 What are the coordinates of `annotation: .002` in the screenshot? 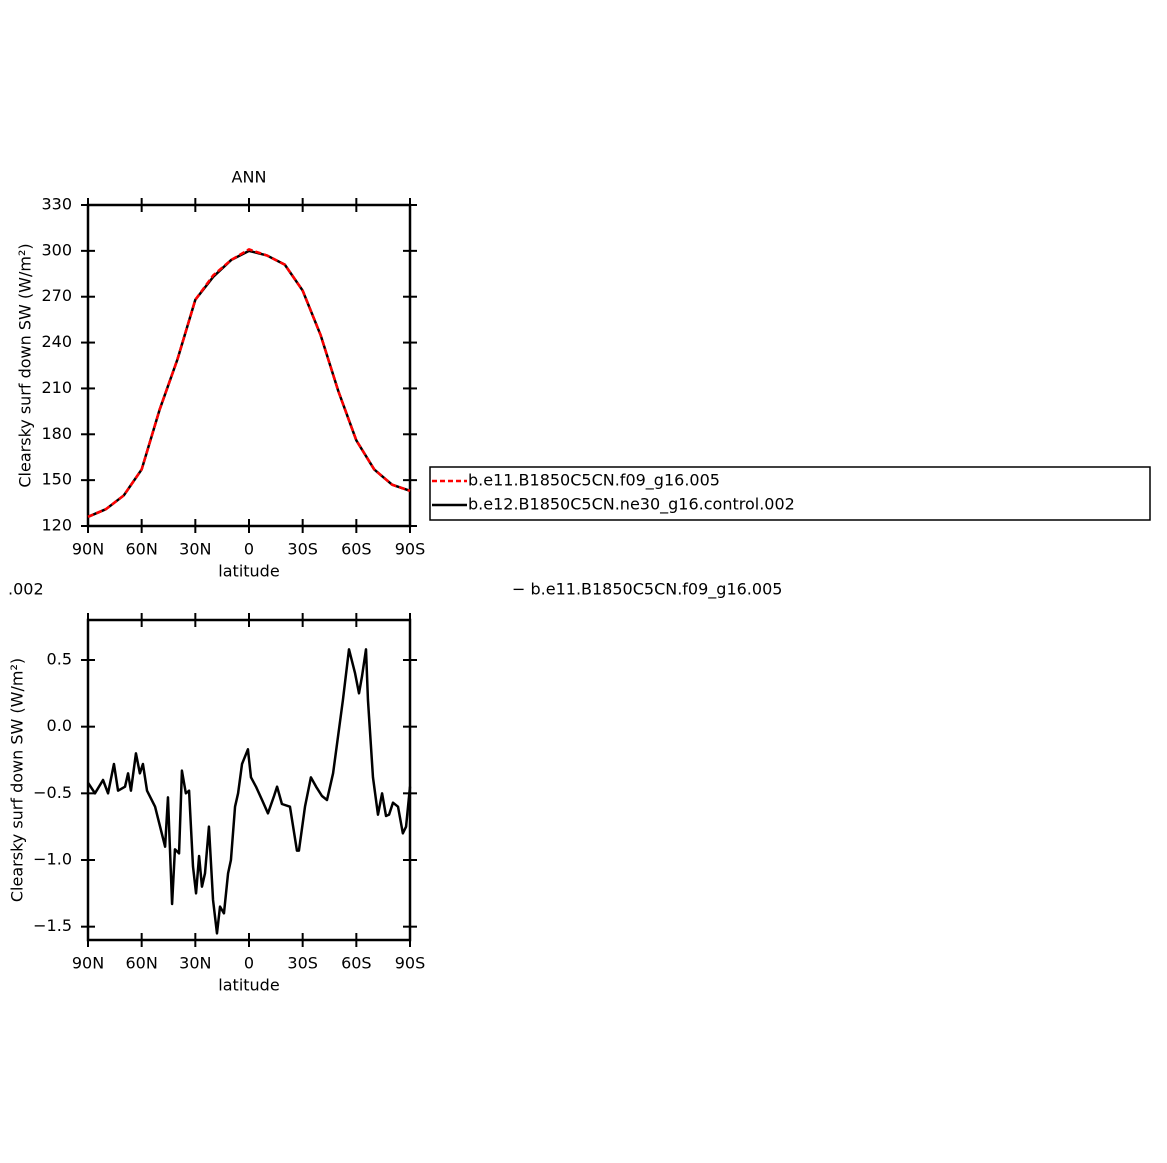 It's located at (26, 589).